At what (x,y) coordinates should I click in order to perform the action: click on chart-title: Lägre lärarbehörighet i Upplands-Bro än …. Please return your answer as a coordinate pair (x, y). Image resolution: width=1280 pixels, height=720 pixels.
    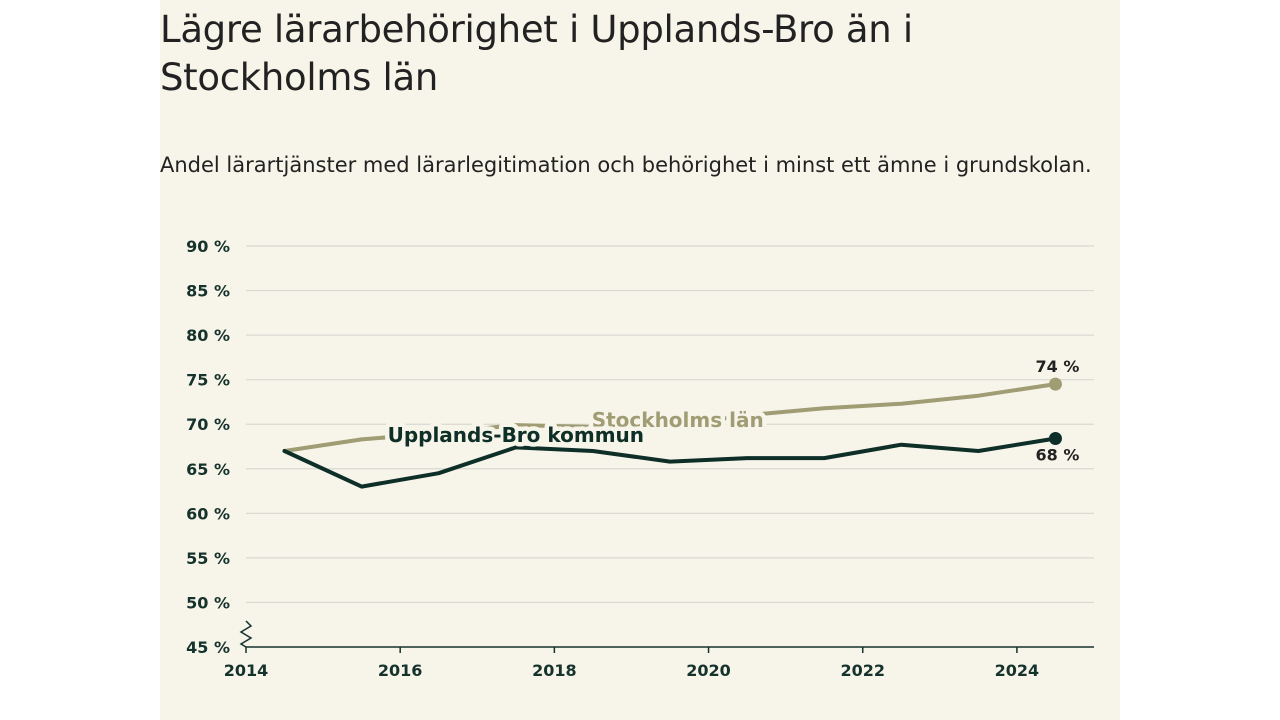
    Looking at the image, I should click on (536, 53).